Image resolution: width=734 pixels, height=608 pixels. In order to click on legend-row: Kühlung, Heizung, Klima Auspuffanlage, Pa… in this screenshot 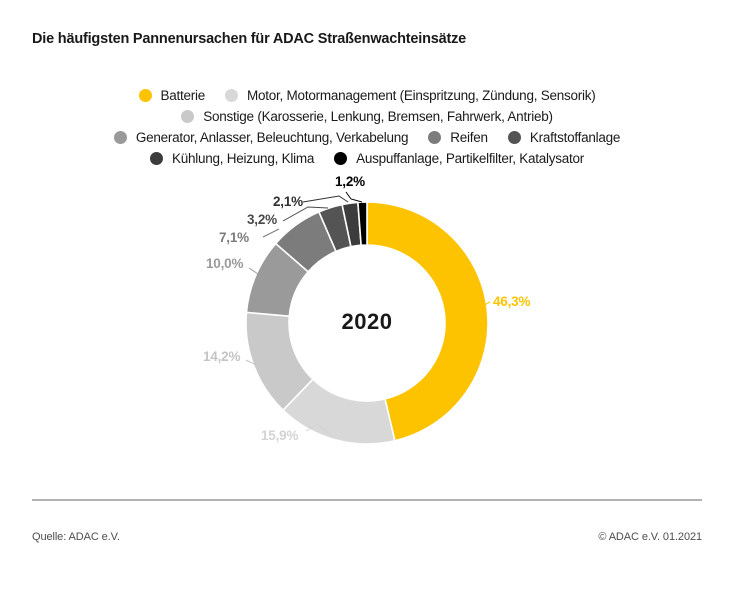, I will do `click(367, 158)`.